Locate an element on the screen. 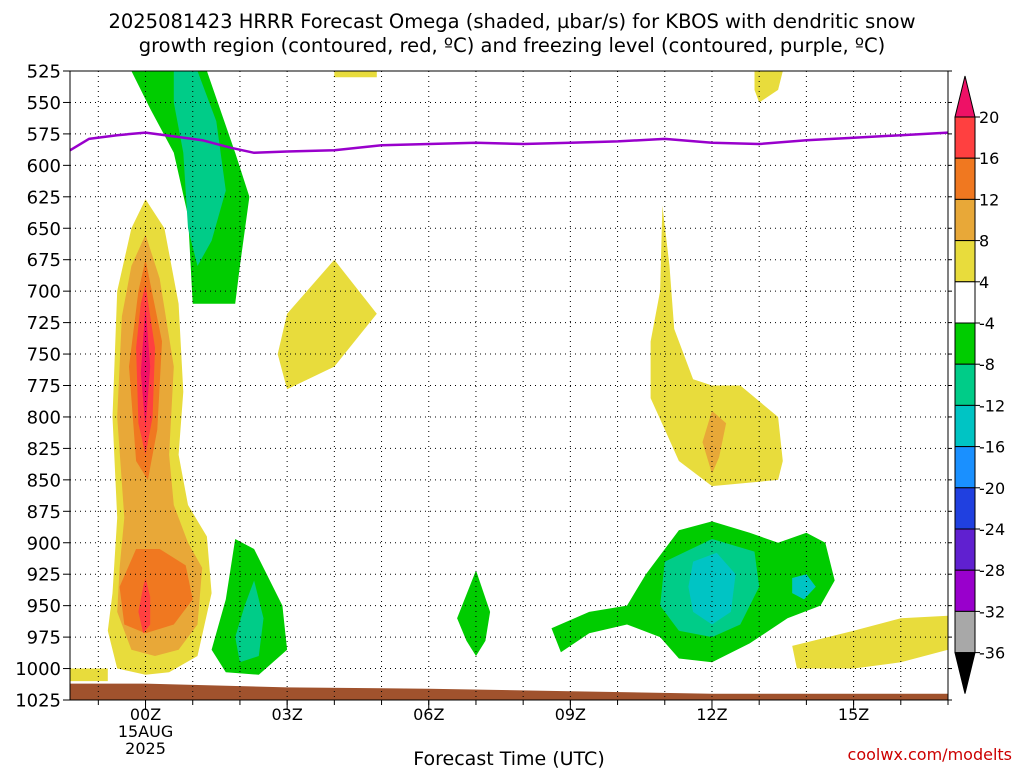 The width and height of the screenshot is (1024, 773). ground-layer is located at coordinates (509, 691).